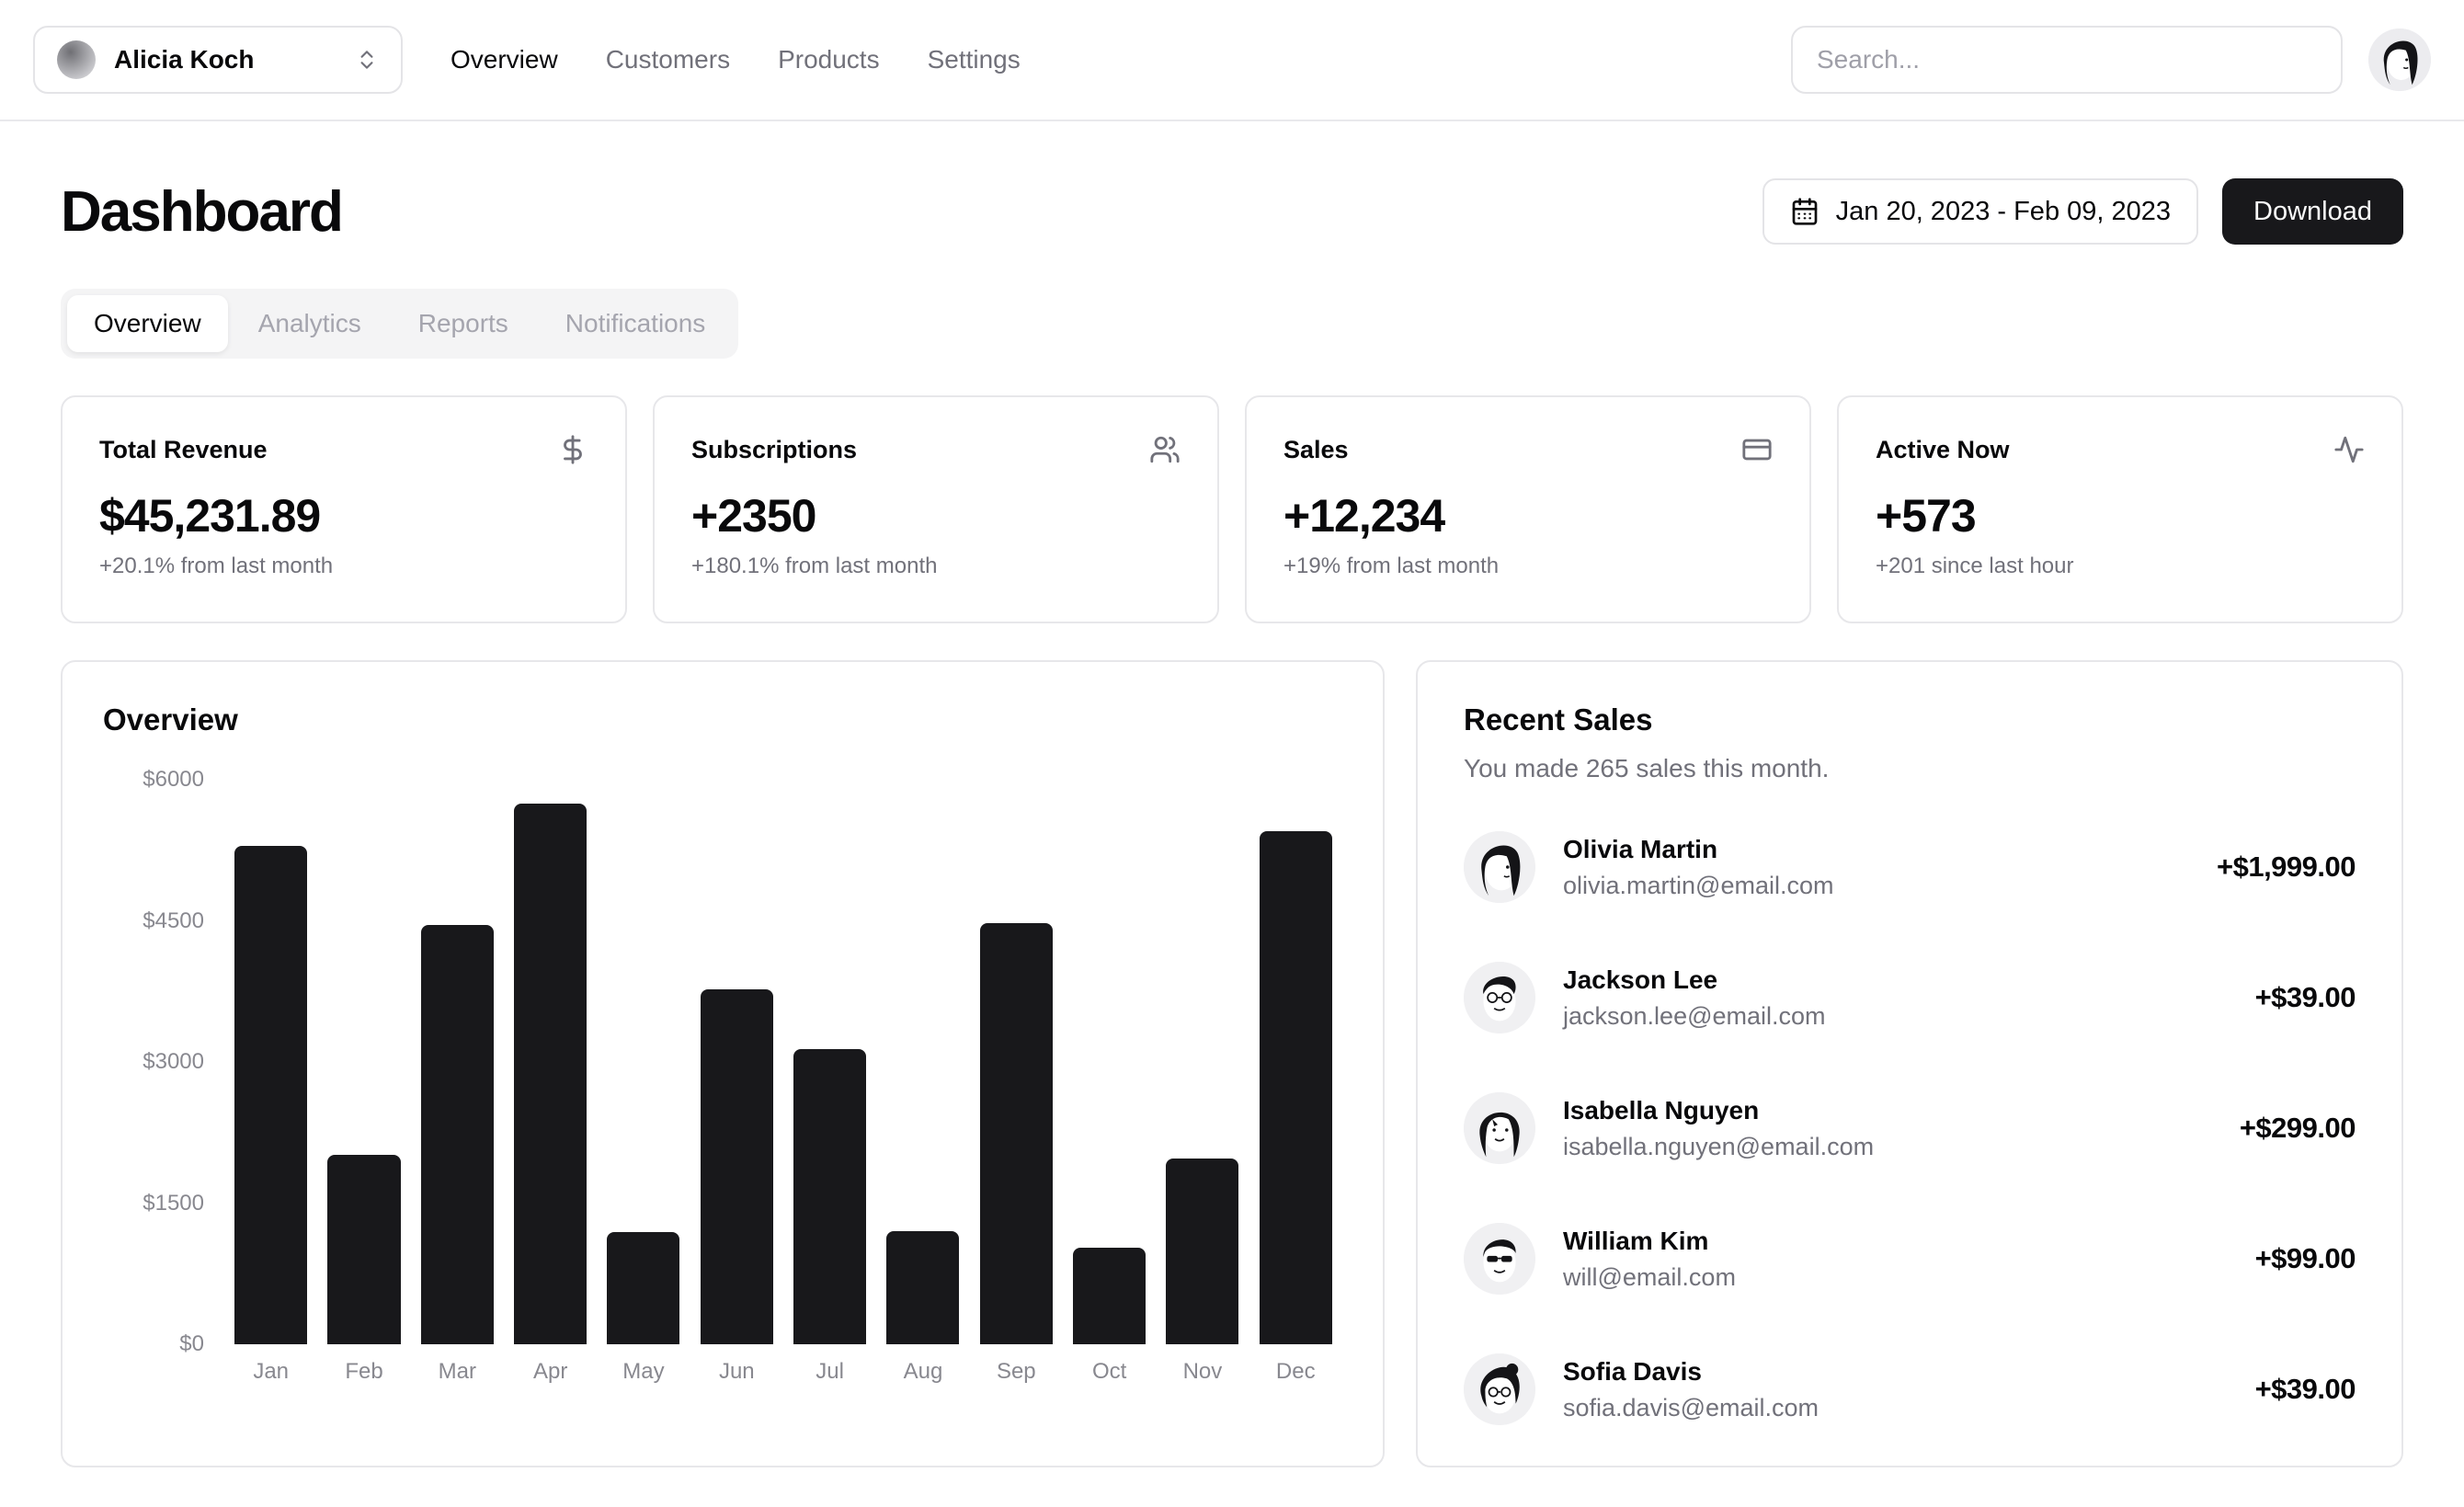 The height and width of the screenshot is (1507, 2464). I want to click on customer-email: sofia.davis@email.com, so click(1691, 1407).